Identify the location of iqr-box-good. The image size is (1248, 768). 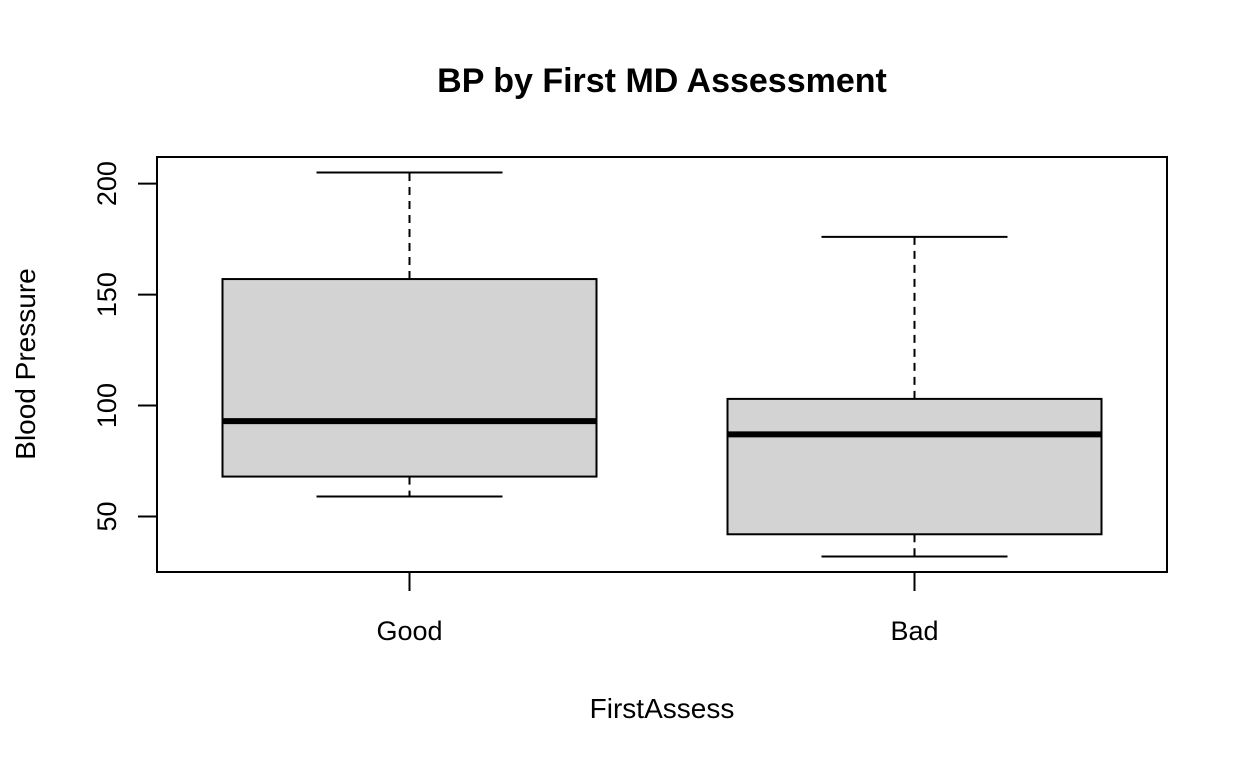
(409, 378).